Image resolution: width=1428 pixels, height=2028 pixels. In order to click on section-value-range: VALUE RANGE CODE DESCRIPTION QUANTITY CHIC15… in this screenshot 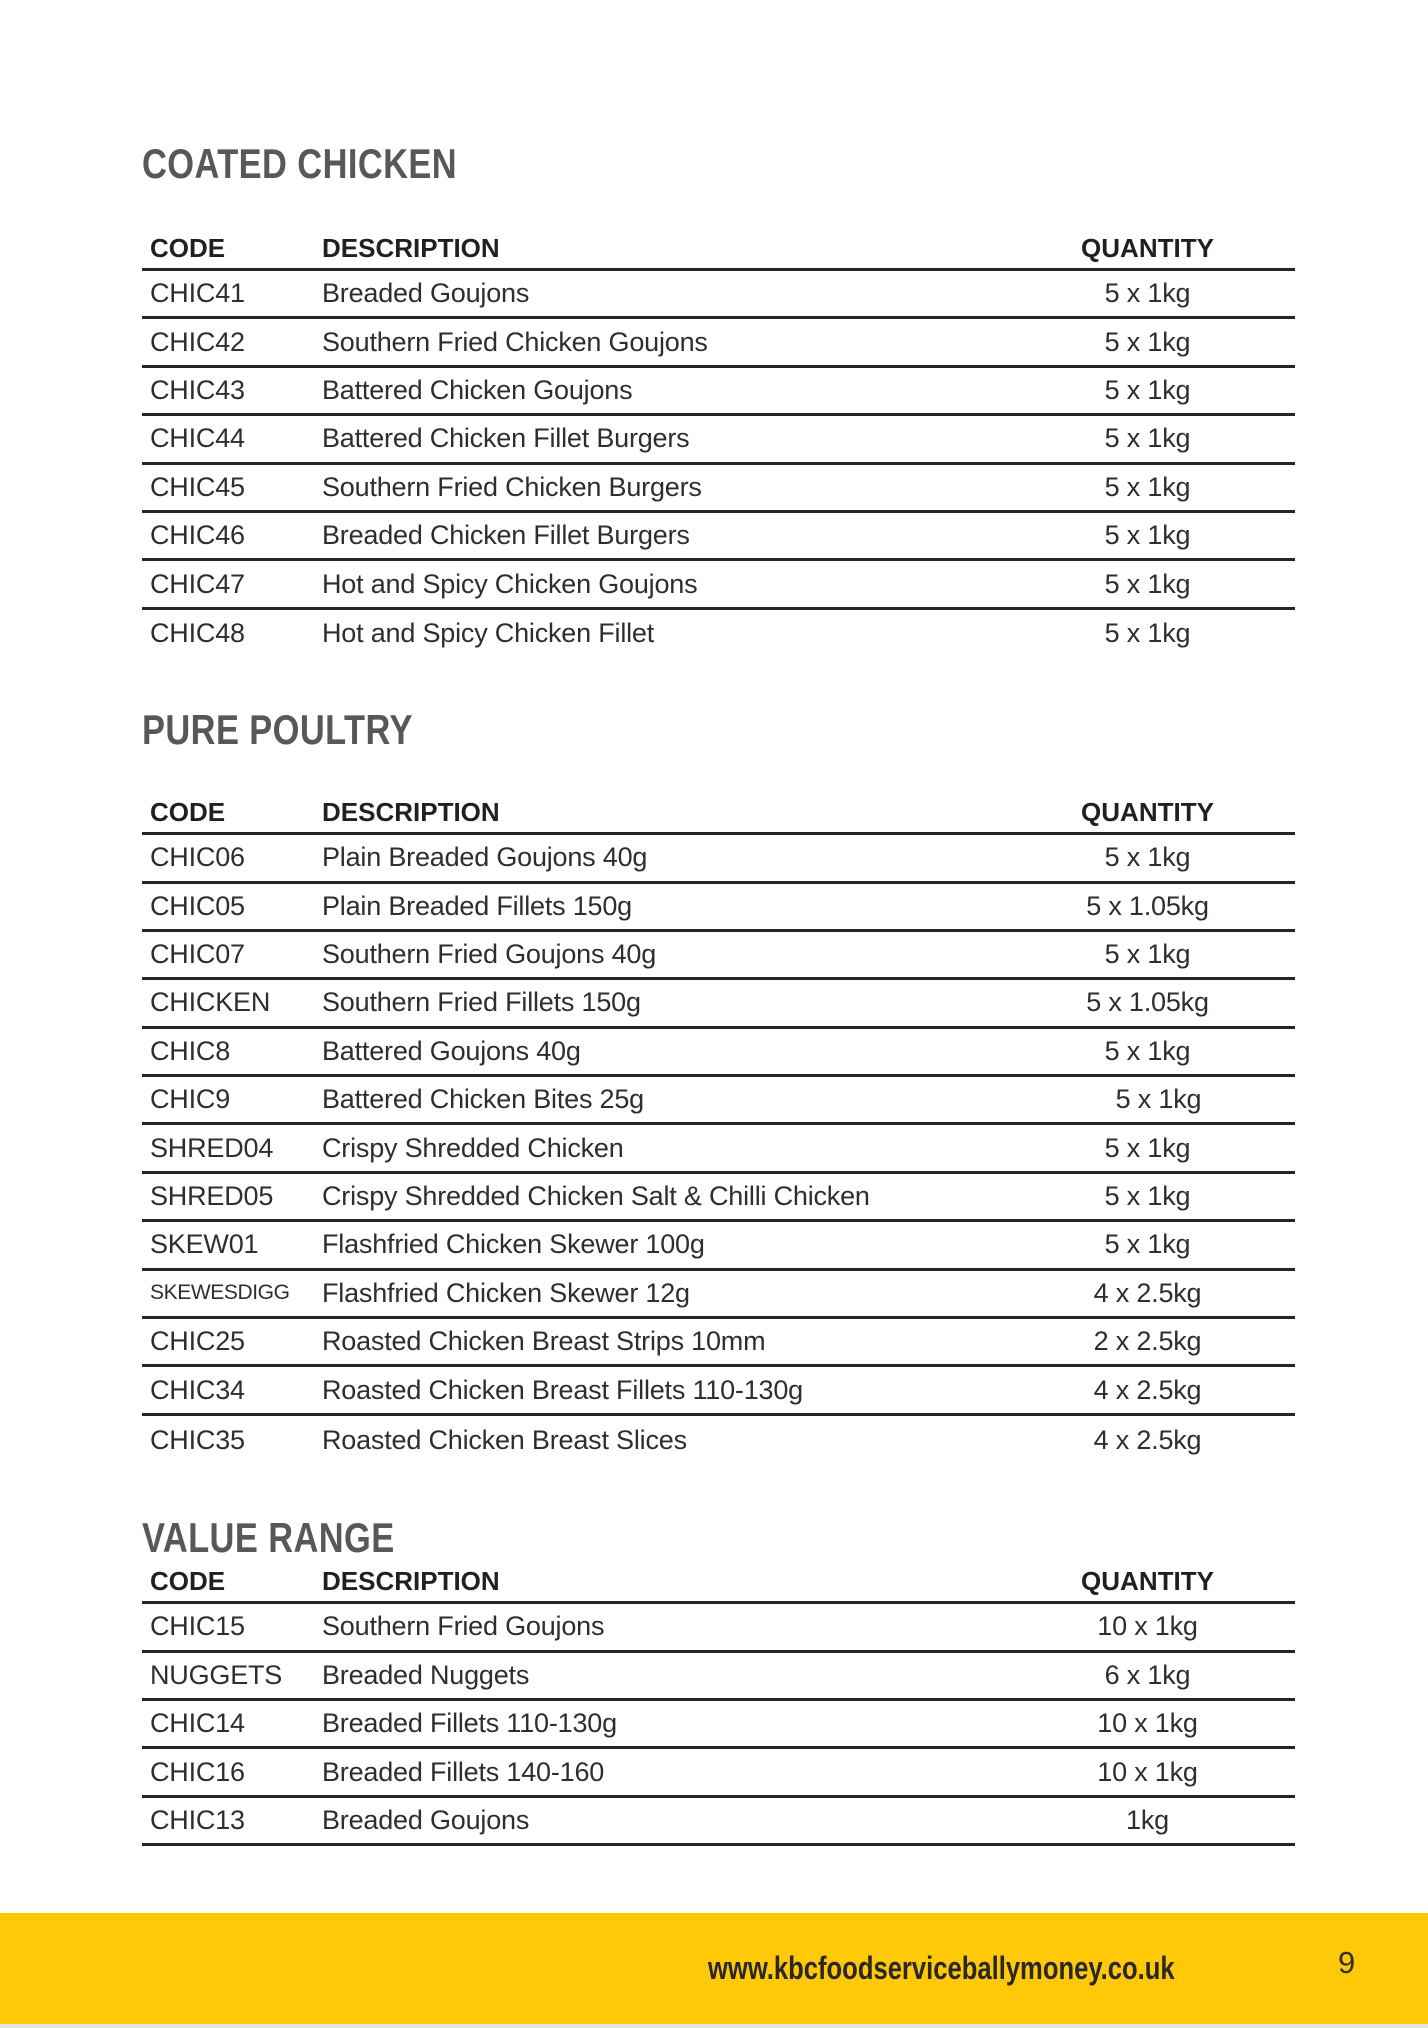, I will do `click(718, 1680)`.